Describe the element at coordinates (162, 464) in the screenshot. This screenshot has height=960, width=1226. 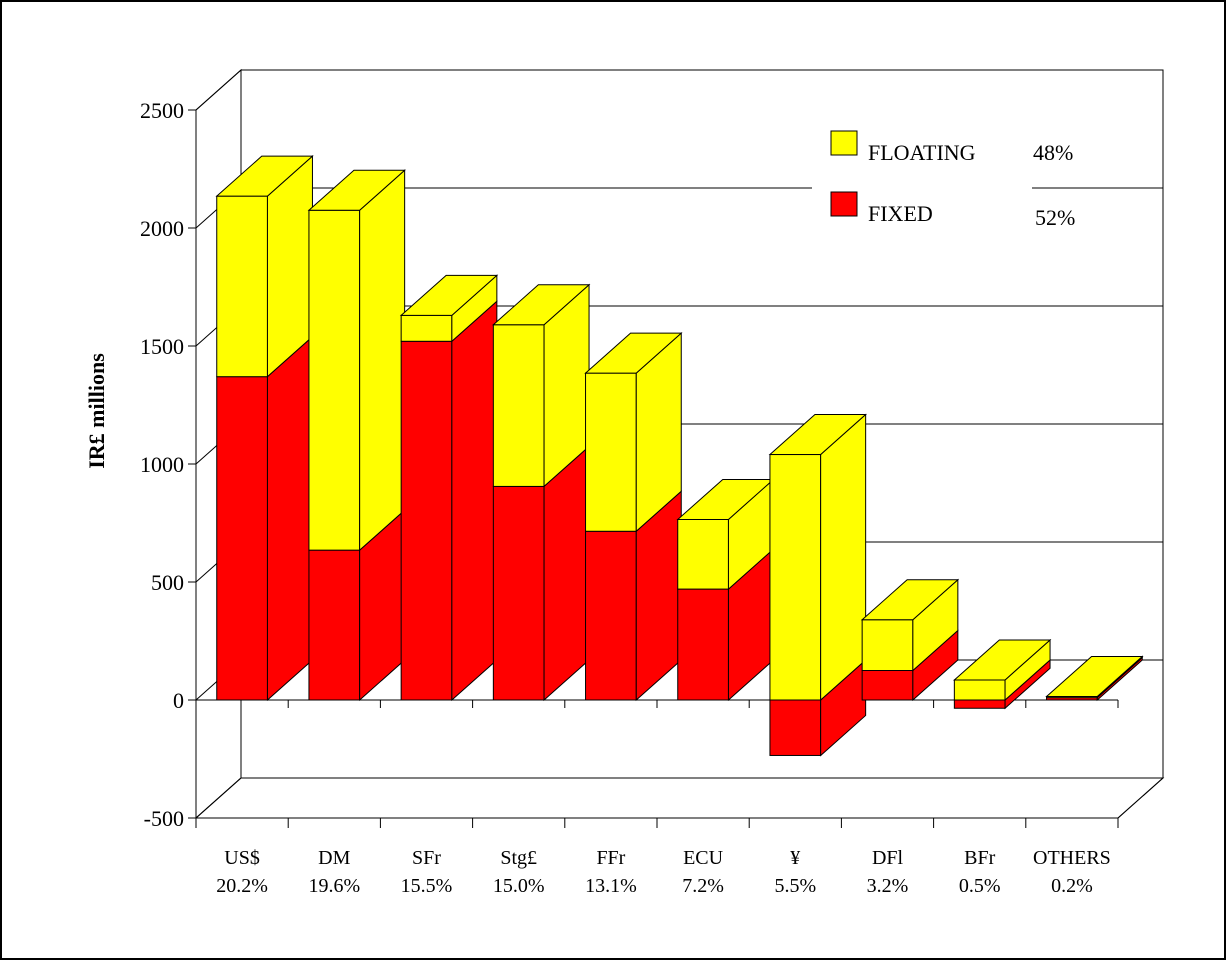
I see `y-tick-label: 1000` at that location.